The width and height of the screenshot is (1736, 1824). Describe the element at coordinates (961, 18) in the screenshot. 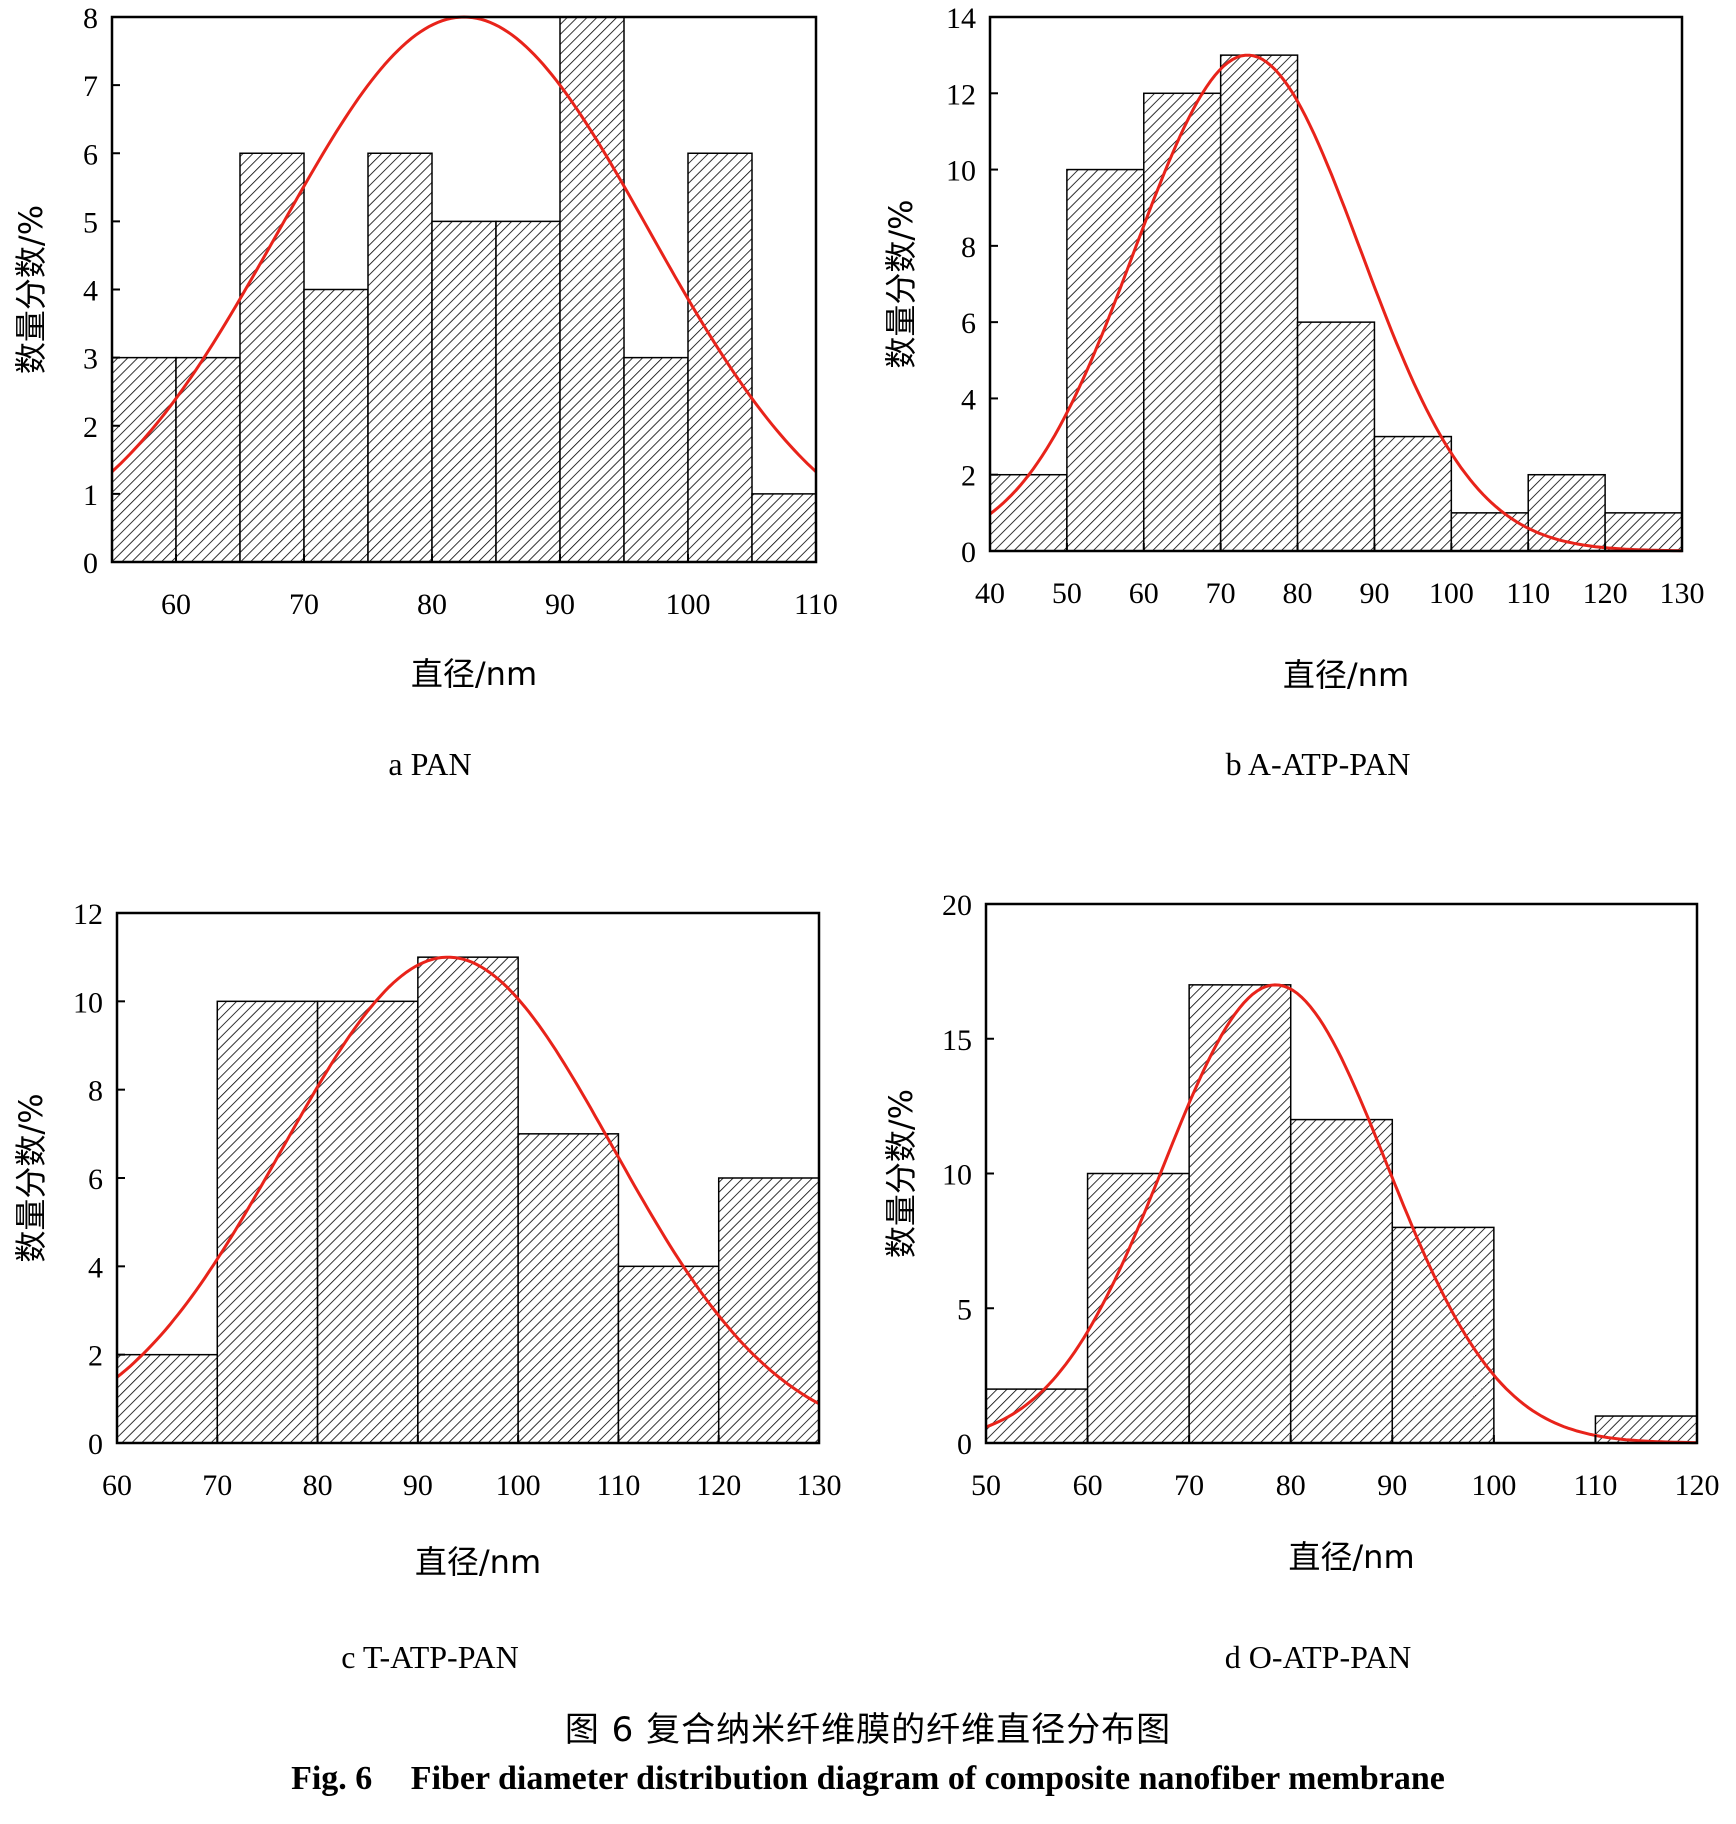

I see `y-tick-label: 14` at that location.